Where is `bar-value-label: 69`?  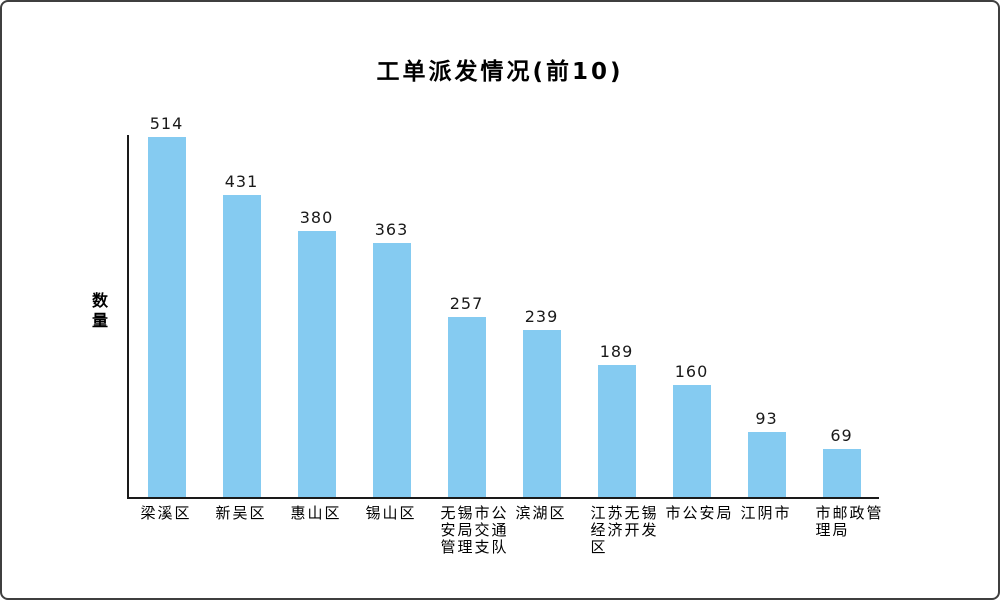
bar-value-label: 69 is located at coordinates (841, 435).